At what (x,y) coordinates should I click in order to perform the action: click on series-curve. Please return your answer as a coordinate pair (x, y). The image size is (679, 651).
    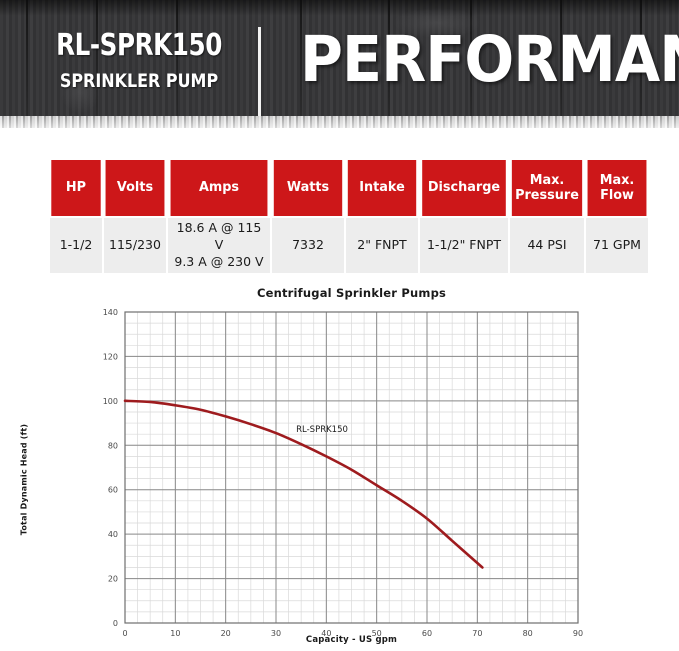
    Looking at the image, I should click on (303, 484).